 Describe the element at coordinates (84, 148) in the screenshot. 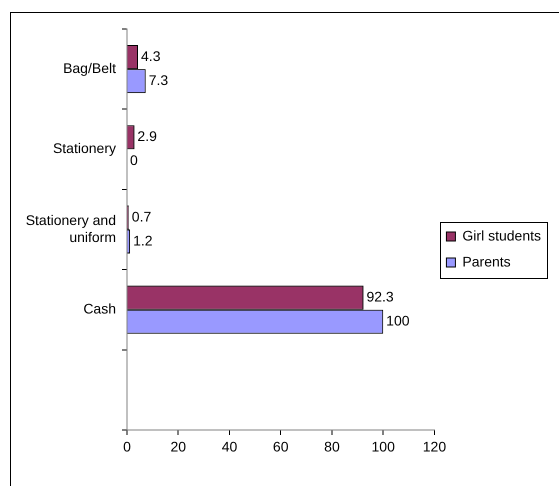

I see `y-tick-label: Stationery` at that location.